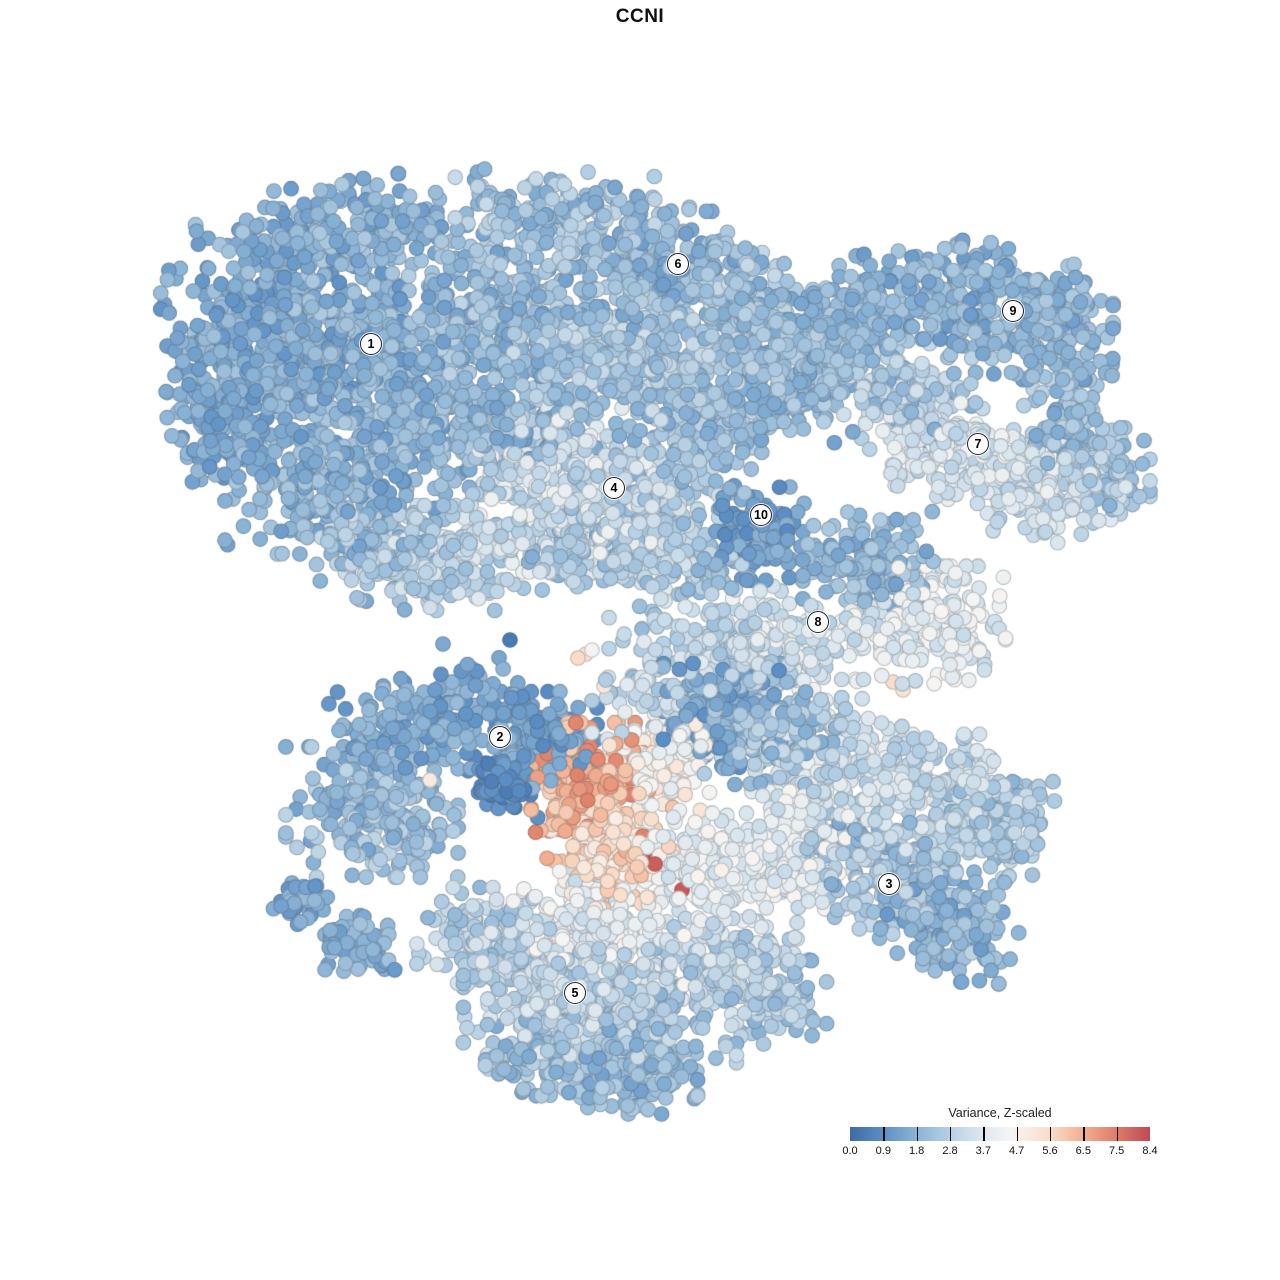 The image size is (1280, 1280). I want to click on colorbar-tick-label: 5.6, so click(1050, 1151).